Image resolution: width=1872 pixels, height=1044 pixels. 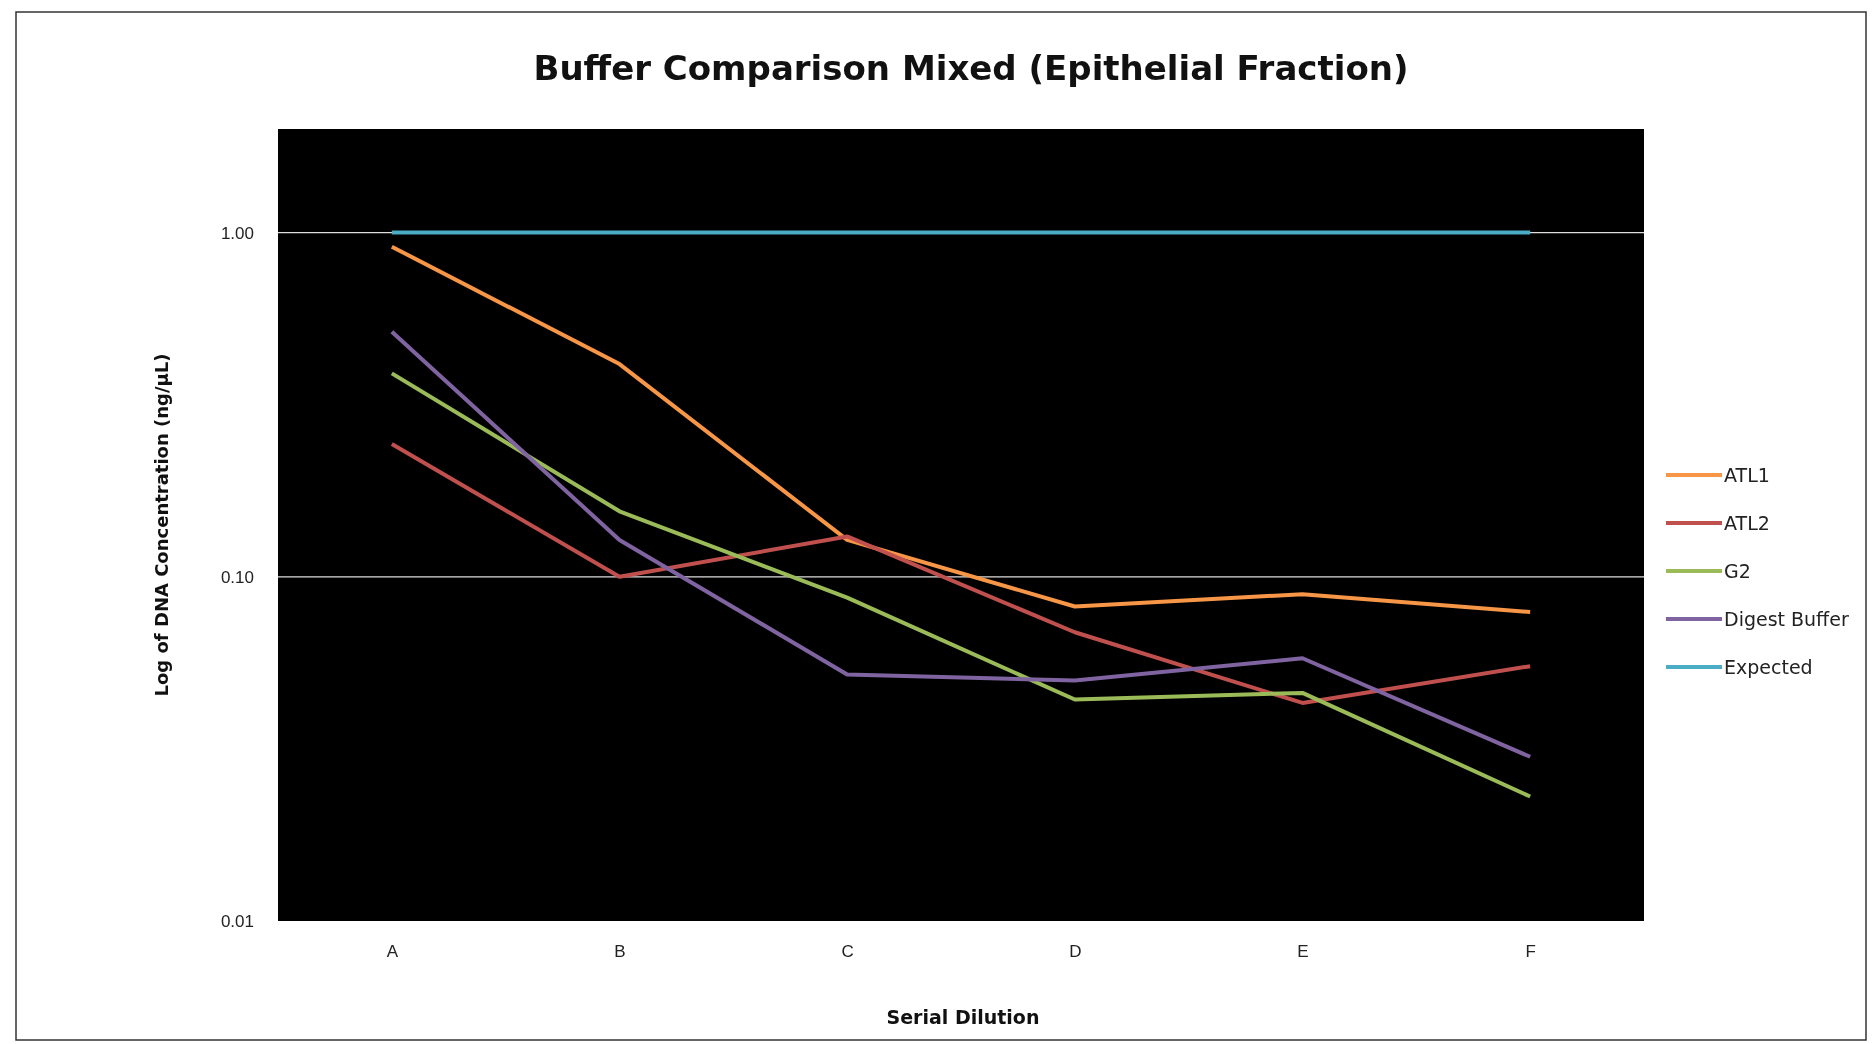 I want to click on x-tick-label: C, so click(x=847, y=952).